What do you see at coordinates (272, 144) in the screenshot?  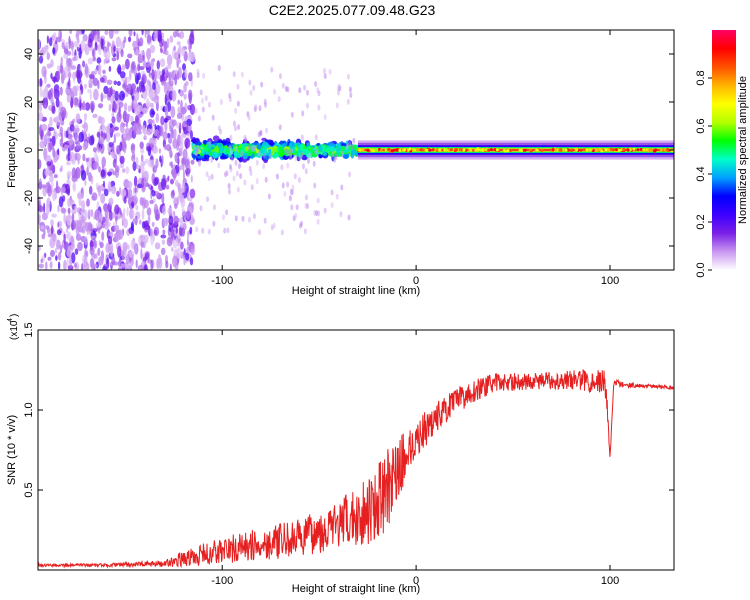 I see `signal-blob` at bounding box center [272, 144].